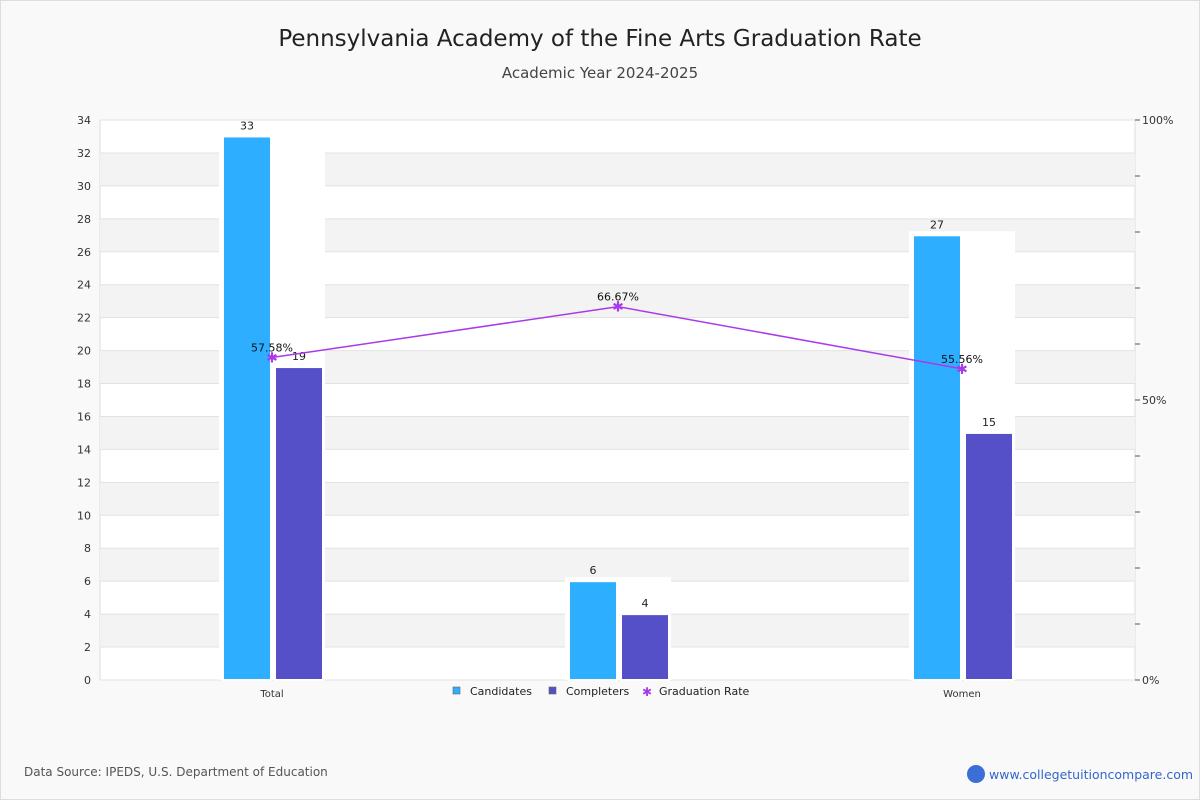 This screenshot has width=1200, height=800. I want to click on y-tick-label: 16, so click(84, 416).